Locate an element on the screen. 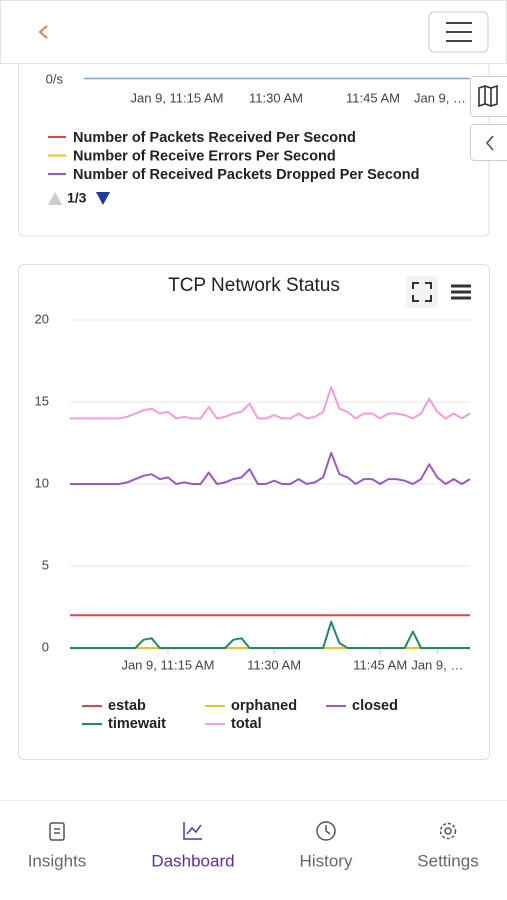 This screenshot has height=900, width=507. nav-item: Insights is located at coordinates (57, 860).